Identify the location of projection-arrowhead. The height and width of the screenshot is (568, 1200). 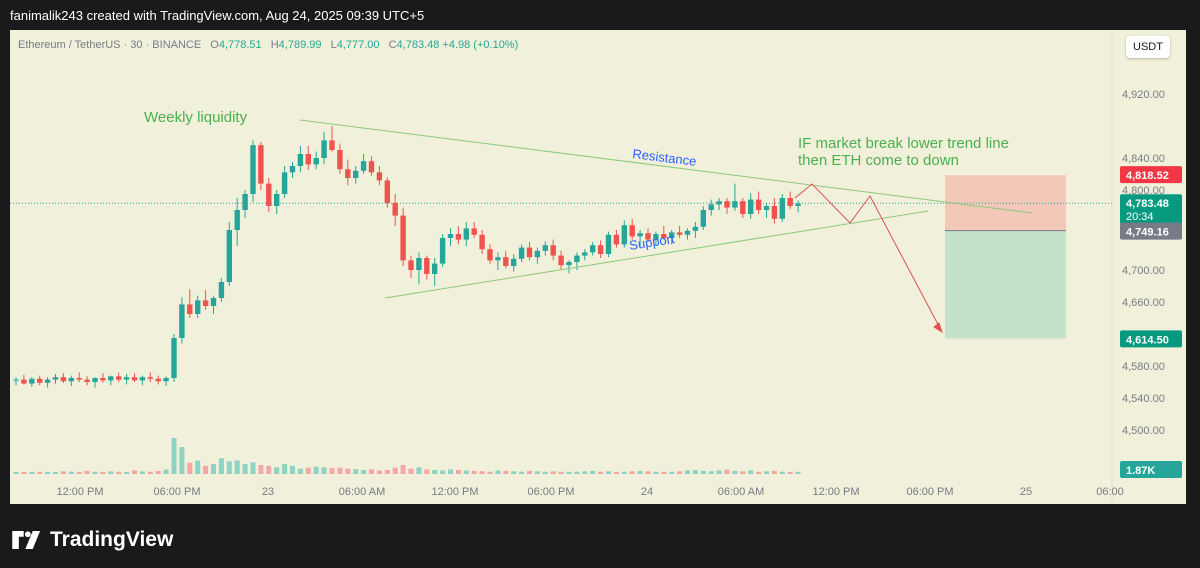
(938, 328).